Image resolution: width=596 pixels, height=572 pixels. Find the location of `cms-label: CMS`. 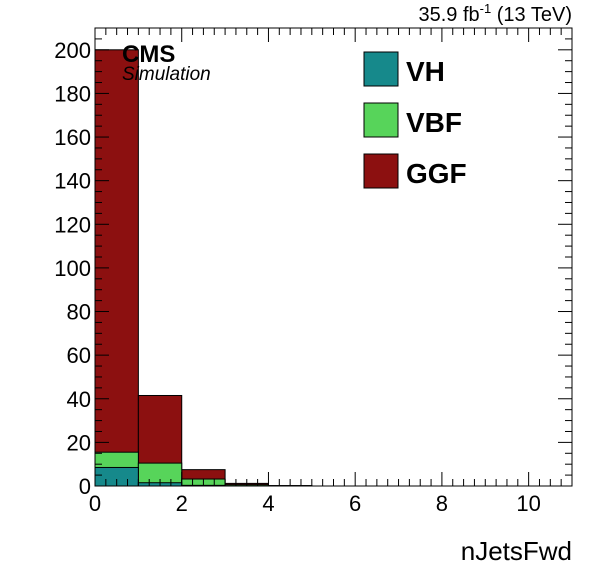

cms-label: CMS is located at coordinates (148, 54).